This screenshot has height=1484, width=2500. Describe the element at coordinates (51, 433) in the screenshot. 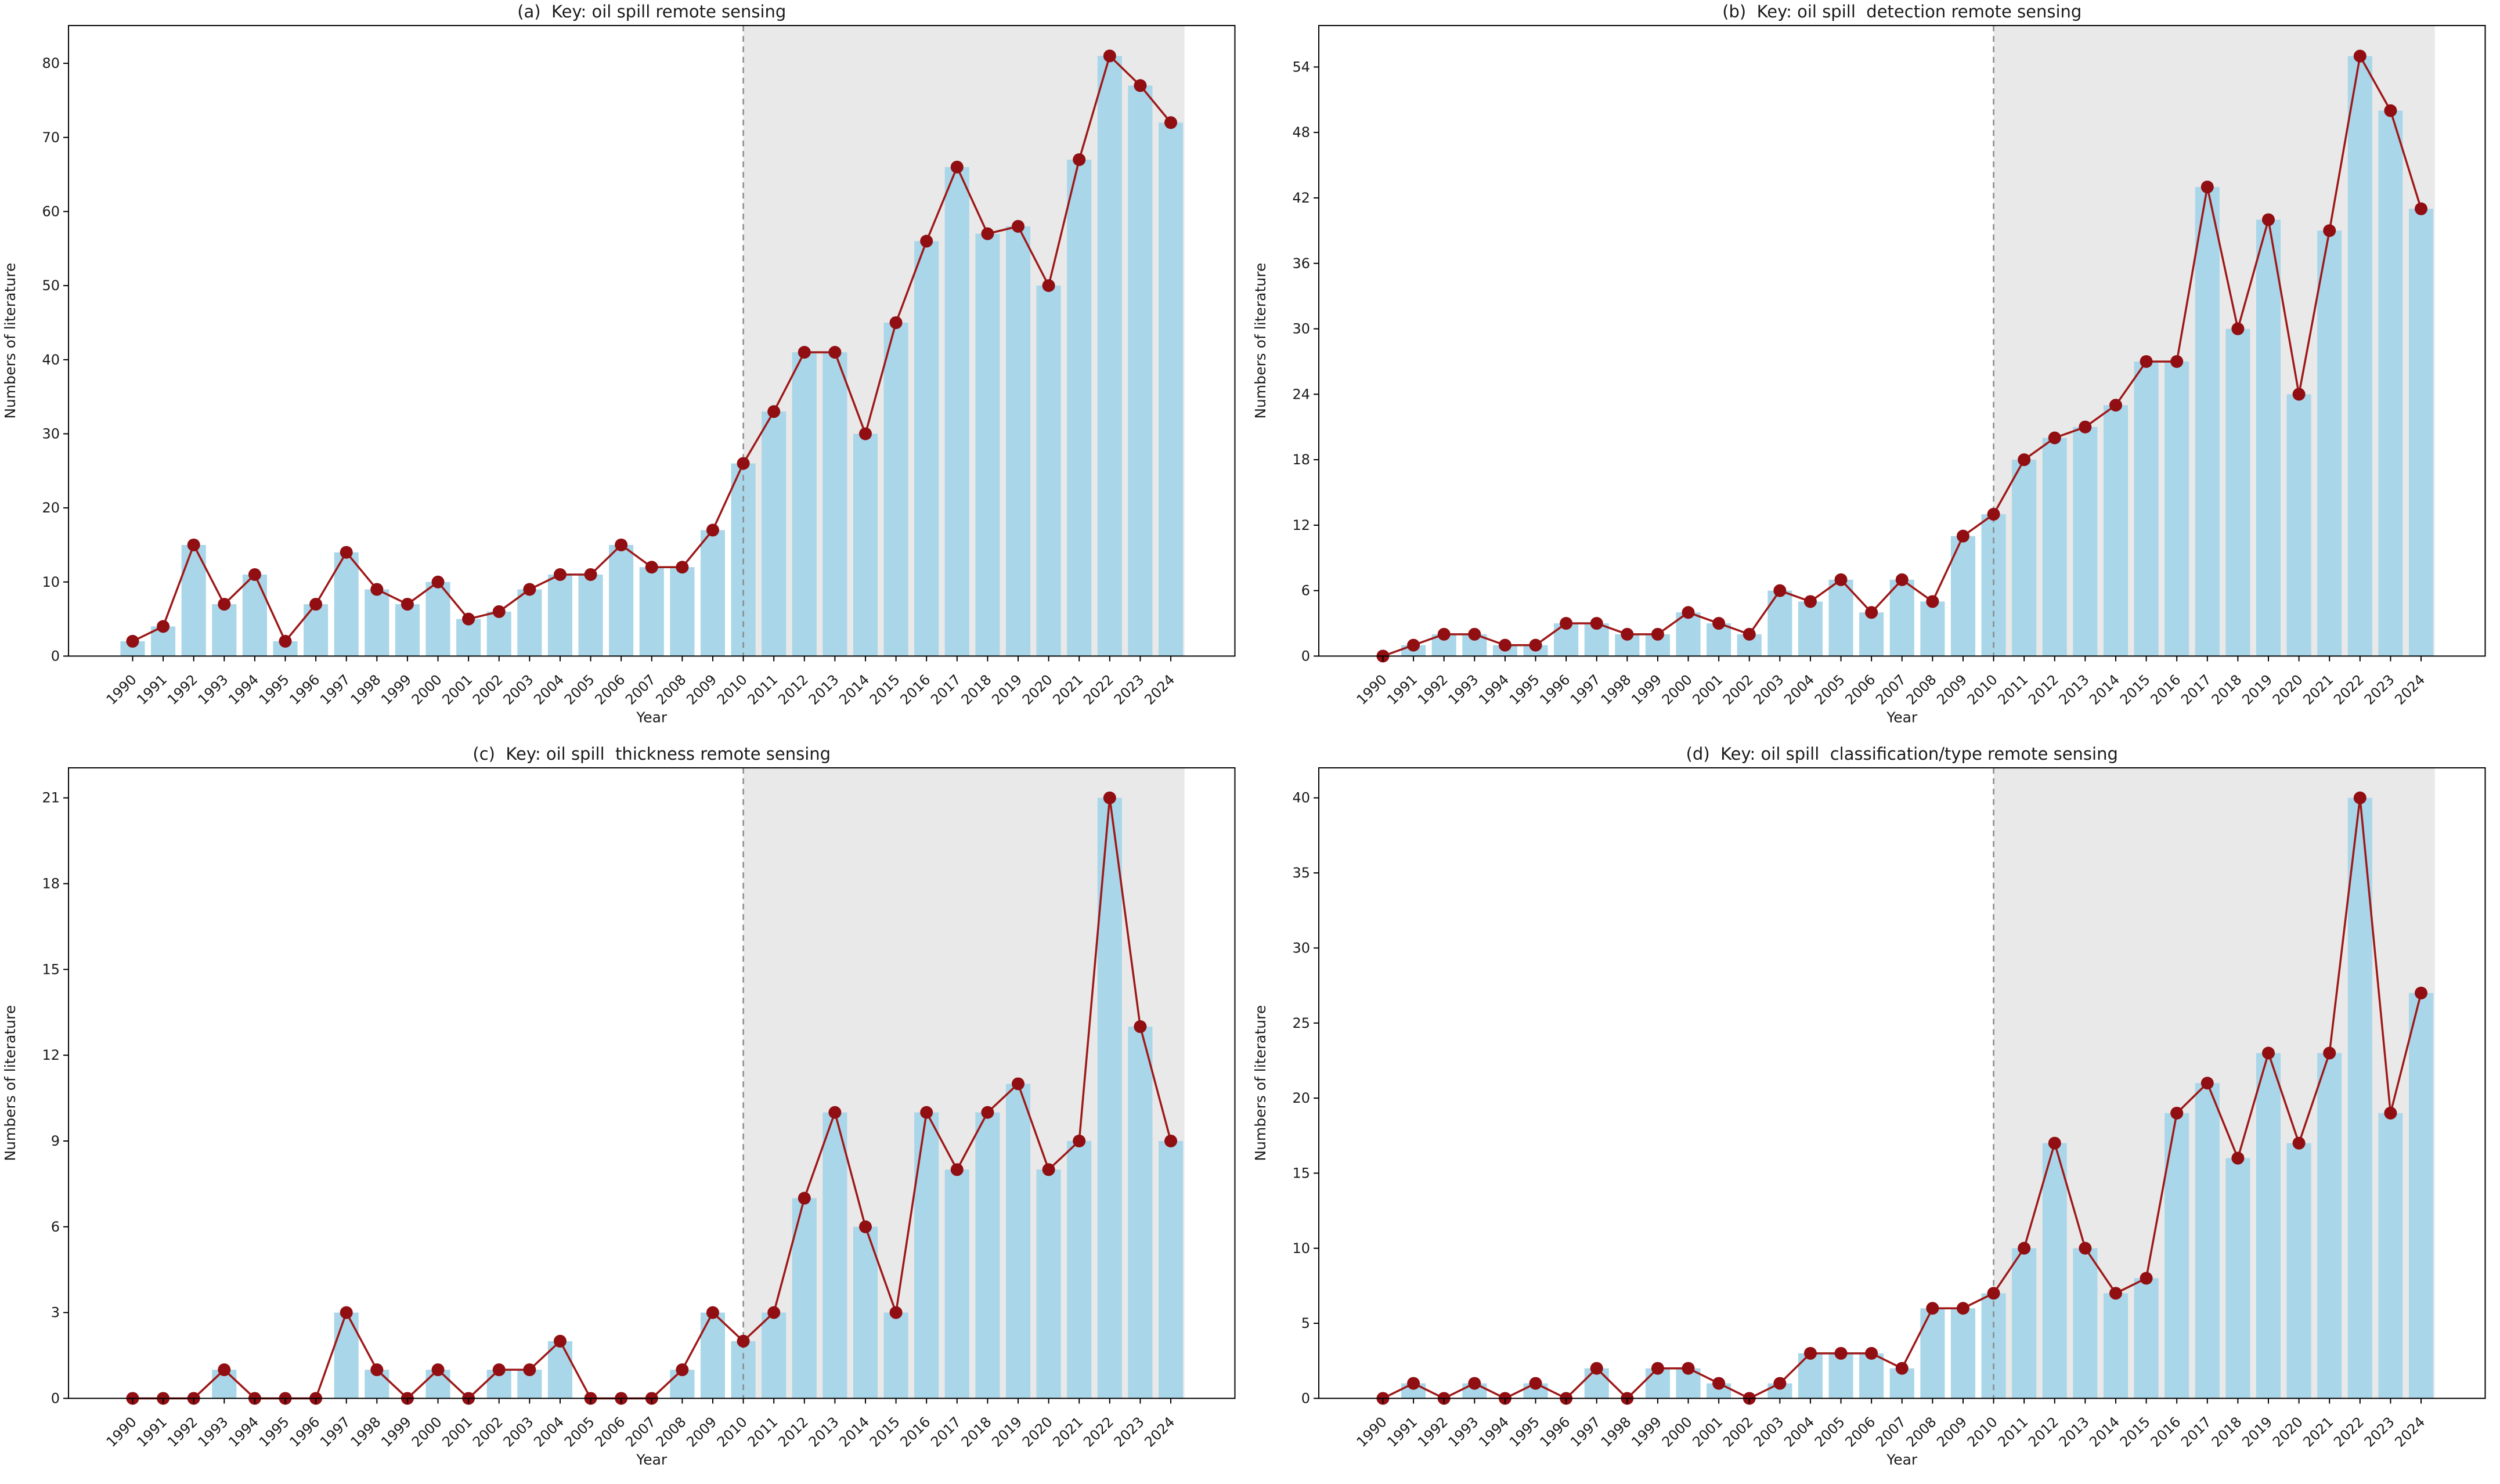

I see `y-tick-label: 30` at that location.